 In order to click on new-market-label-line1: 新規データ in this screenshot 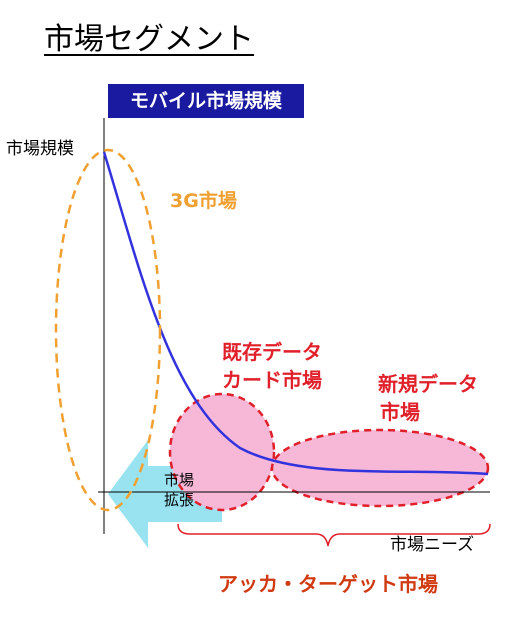, I will do `click(428, 384)`.